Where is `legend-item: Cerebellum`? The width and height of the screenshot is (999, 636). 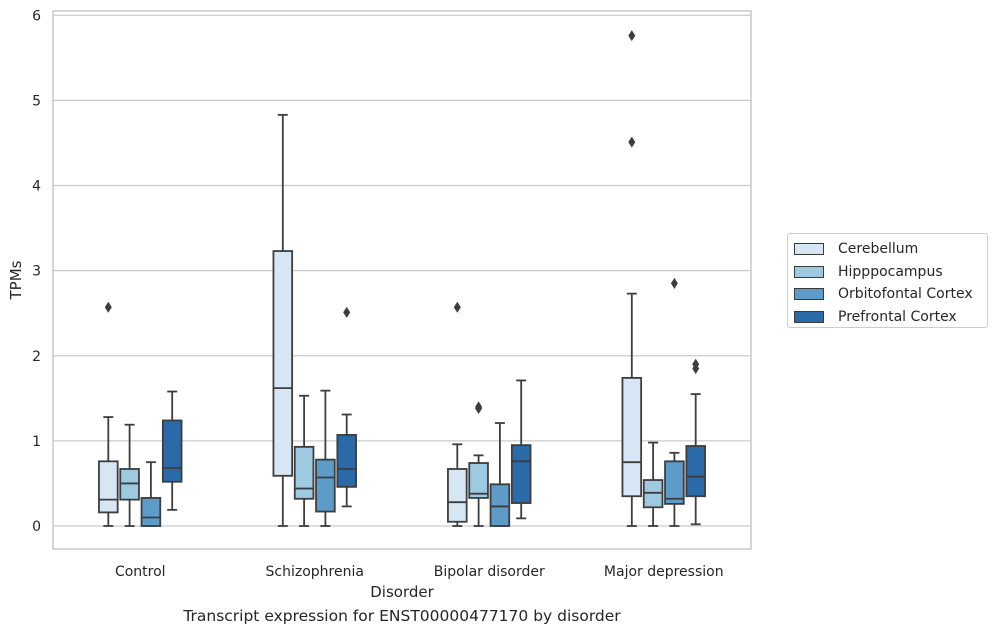
legend-item: Cerebellum is located at coordinates (890, 249).